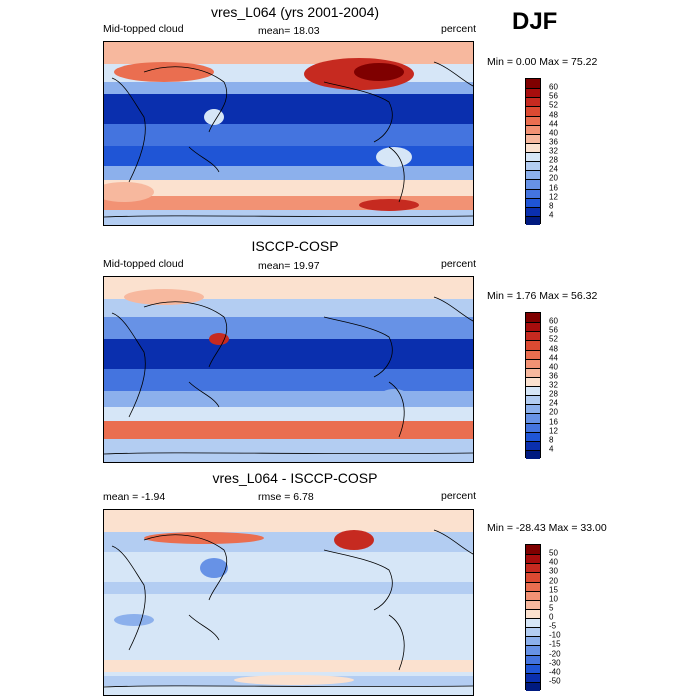 This screenshot has width=700, height=700. I want to click on colorbar-tick-label: 0, so click(551, 617).